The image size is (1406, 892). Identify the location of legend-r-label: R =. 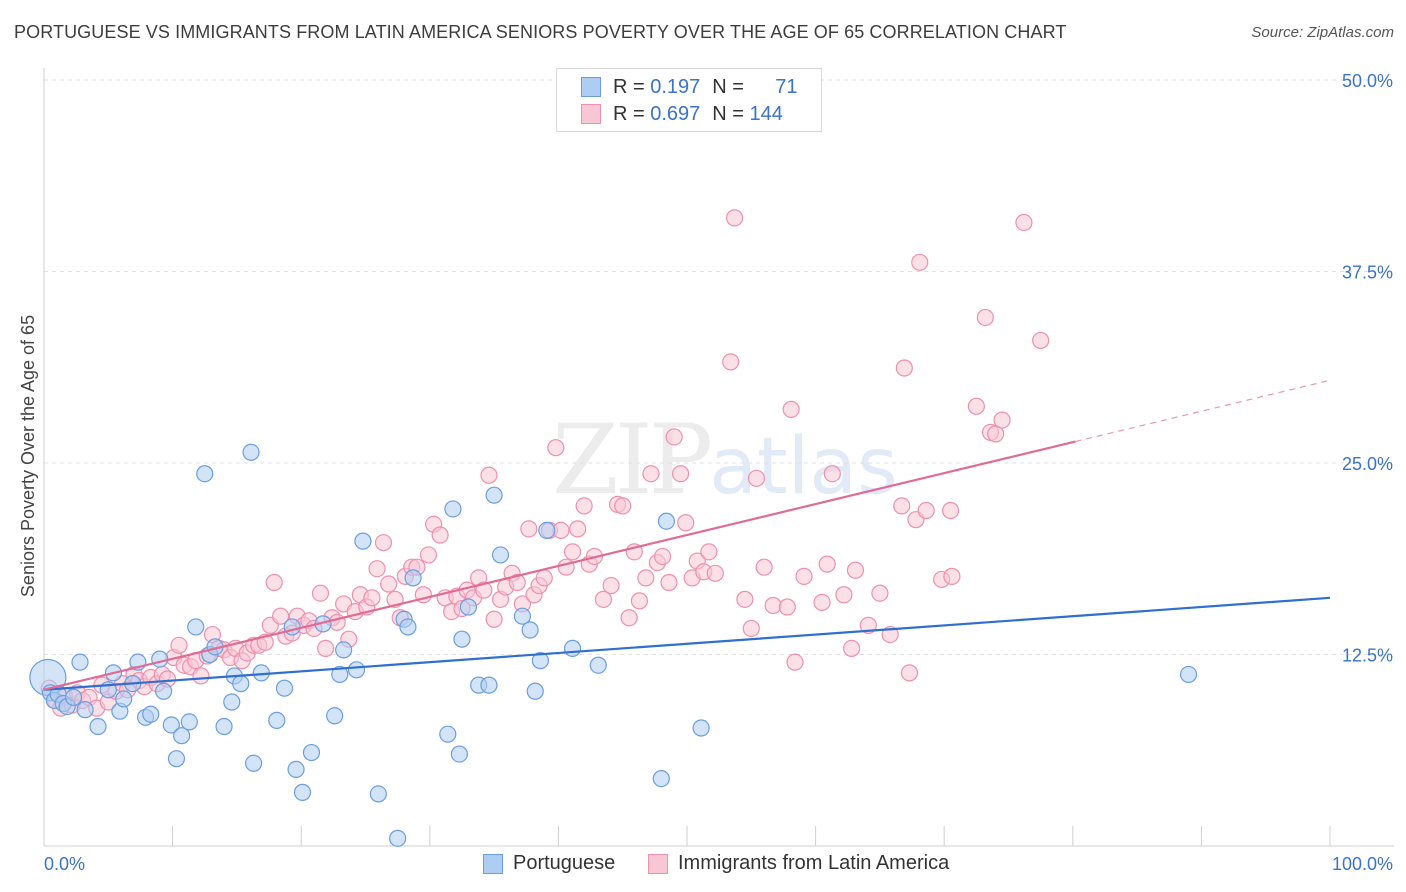
(629, 86).